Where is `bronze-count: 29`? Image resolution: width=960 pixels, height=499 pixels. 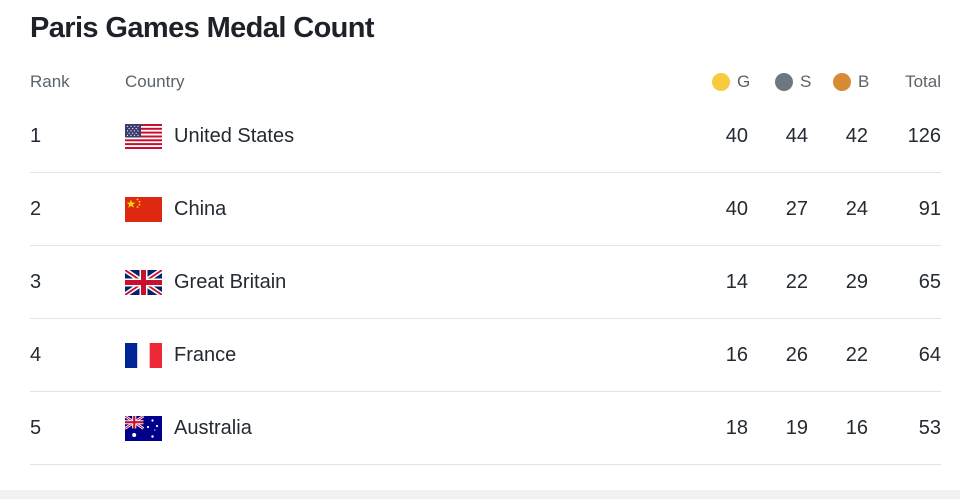
bronze-count: 29 is located at coordinates (856, 282).